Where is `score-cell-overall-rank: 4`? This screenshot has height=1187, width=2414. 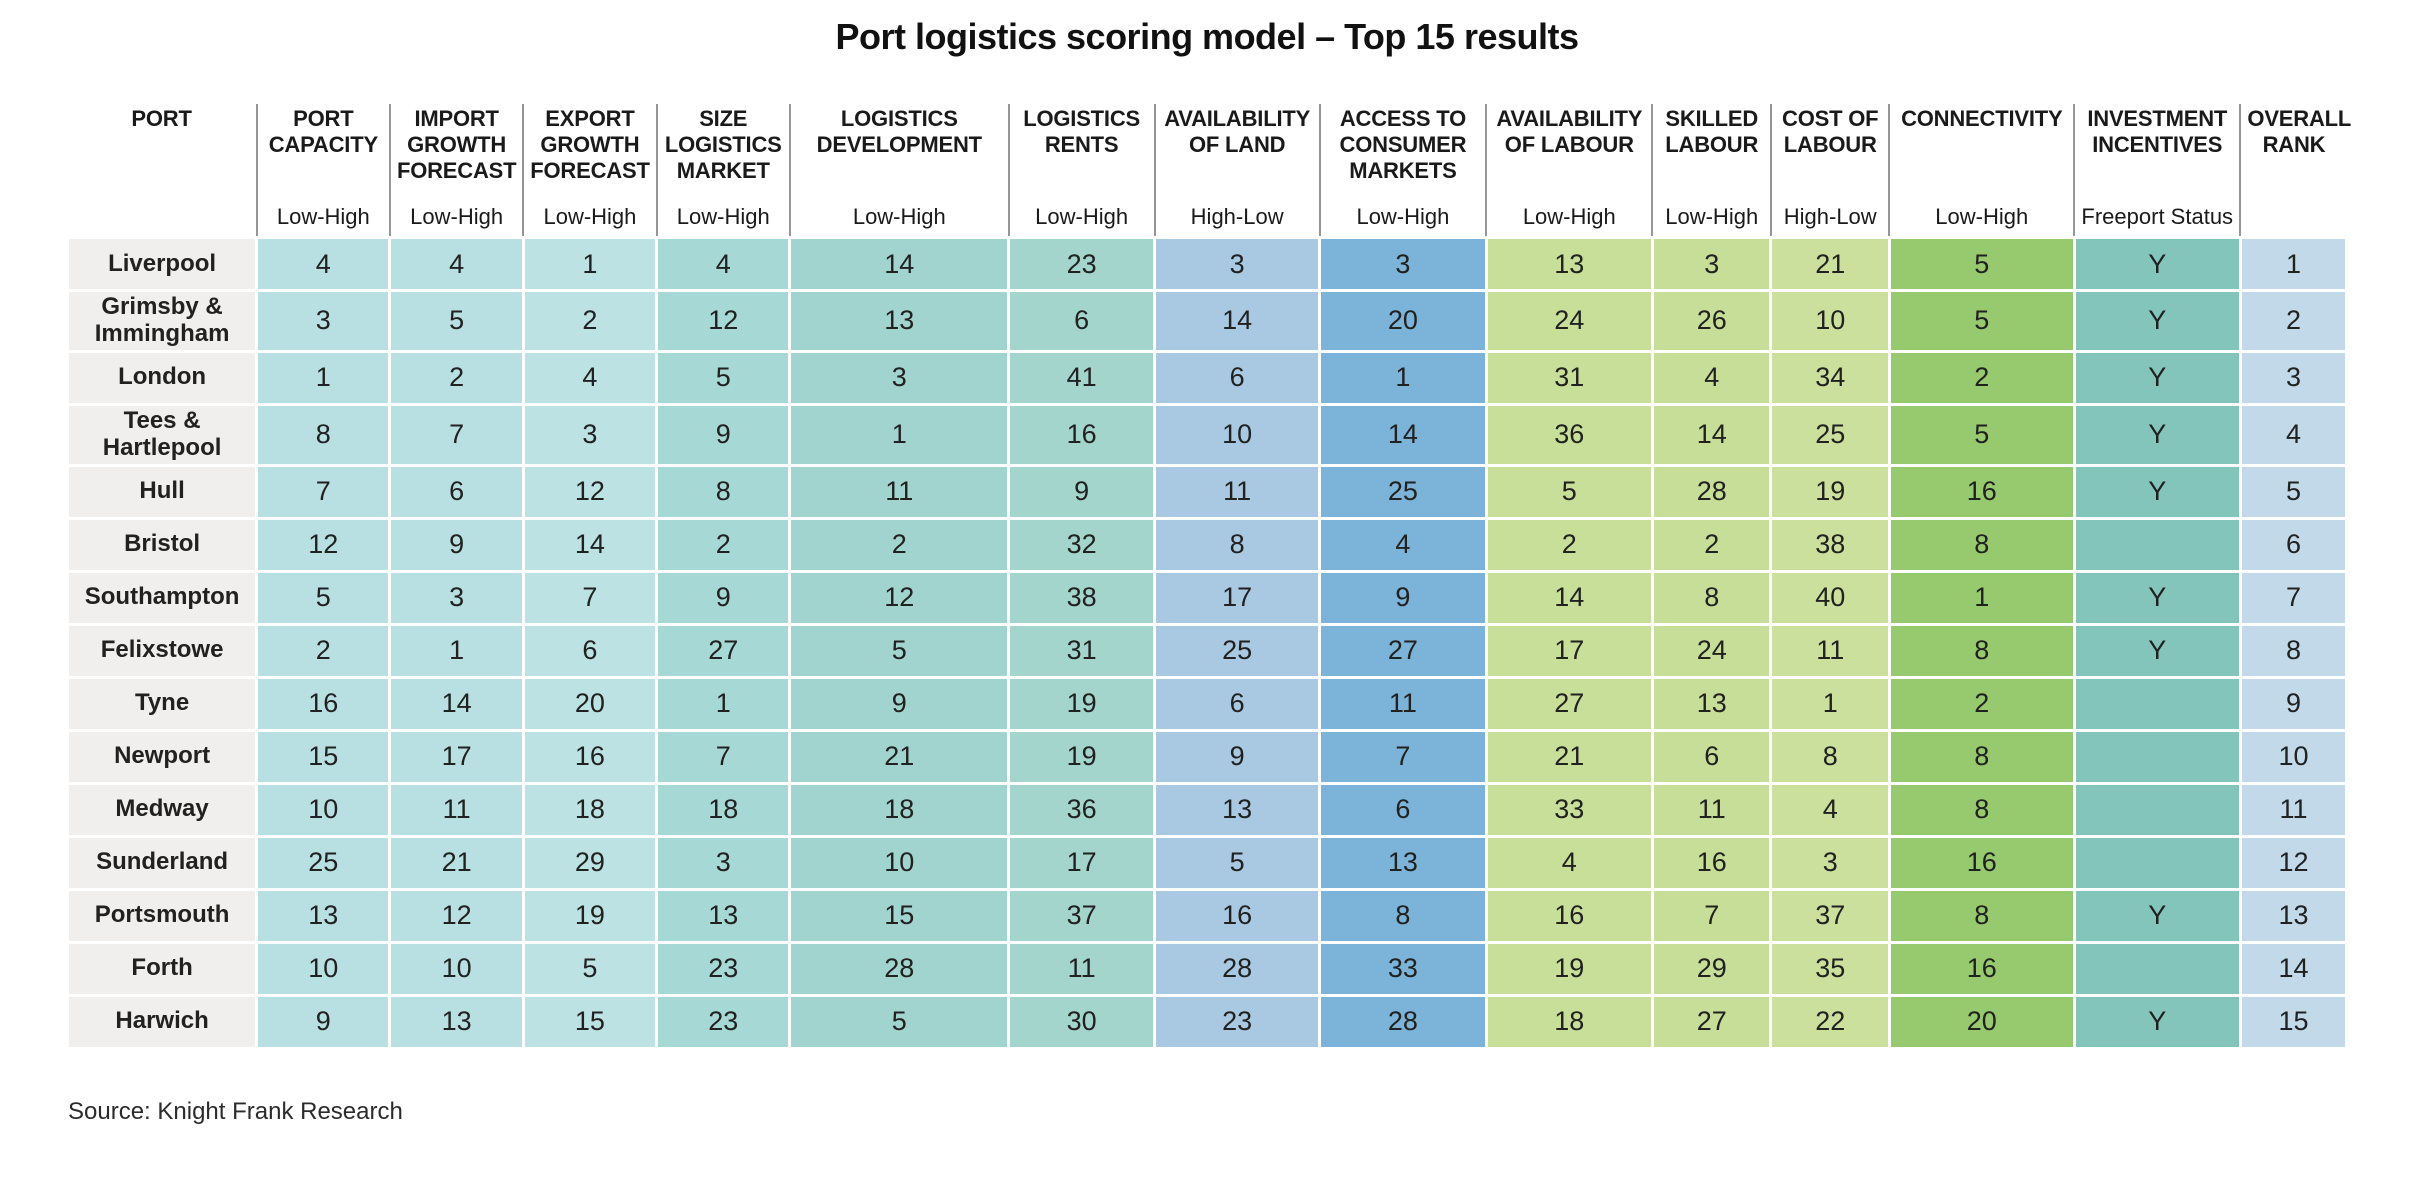
score-cell-overall-rank: 4 is located at coordinates (2293, 434).